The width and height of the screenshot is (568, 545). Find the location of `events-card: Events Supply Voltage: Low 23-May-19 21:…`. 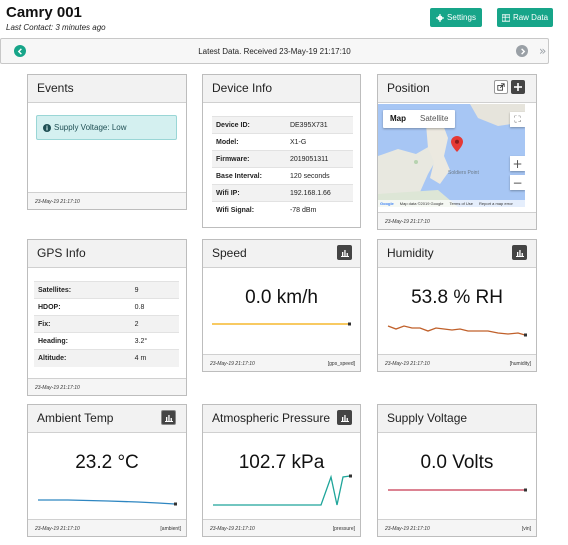

events-card: Events Supply Voltage: Low 23-May-19 21:… is located at coordinates (107, 142).